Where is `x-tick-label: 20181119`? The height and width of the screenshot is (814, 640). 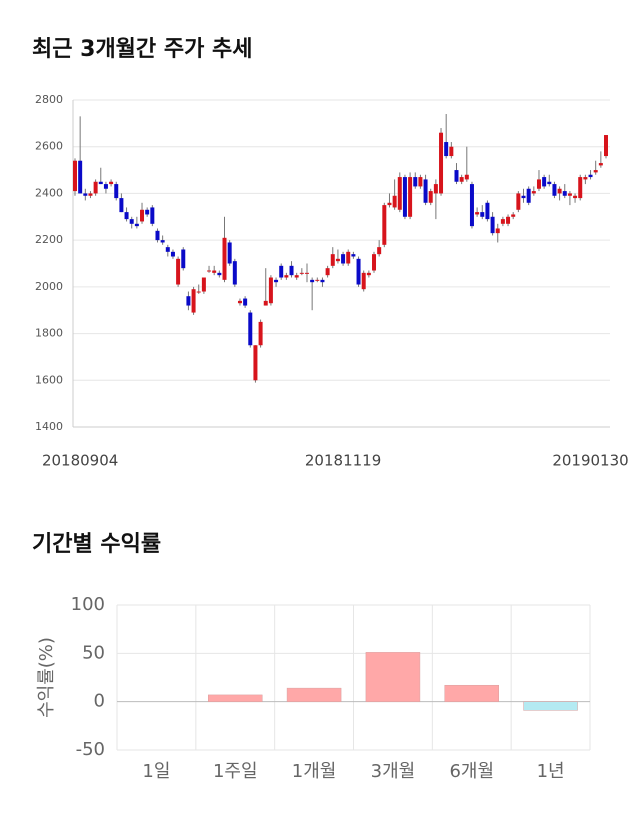
x-tick-label: 20181119 is located at coordinates (343, 461).